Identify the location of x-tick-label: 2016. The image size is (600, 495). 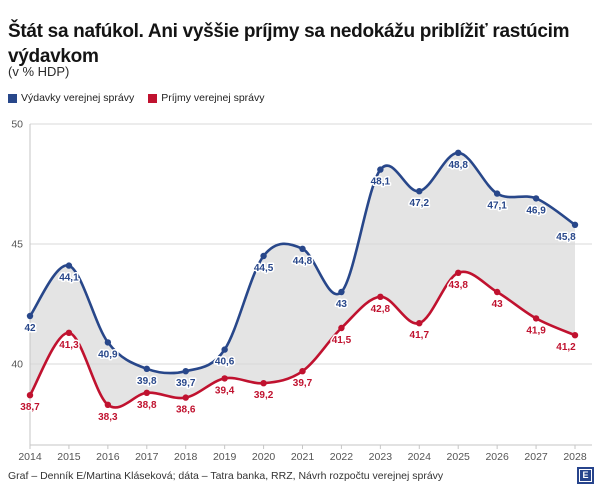
(108, 457).